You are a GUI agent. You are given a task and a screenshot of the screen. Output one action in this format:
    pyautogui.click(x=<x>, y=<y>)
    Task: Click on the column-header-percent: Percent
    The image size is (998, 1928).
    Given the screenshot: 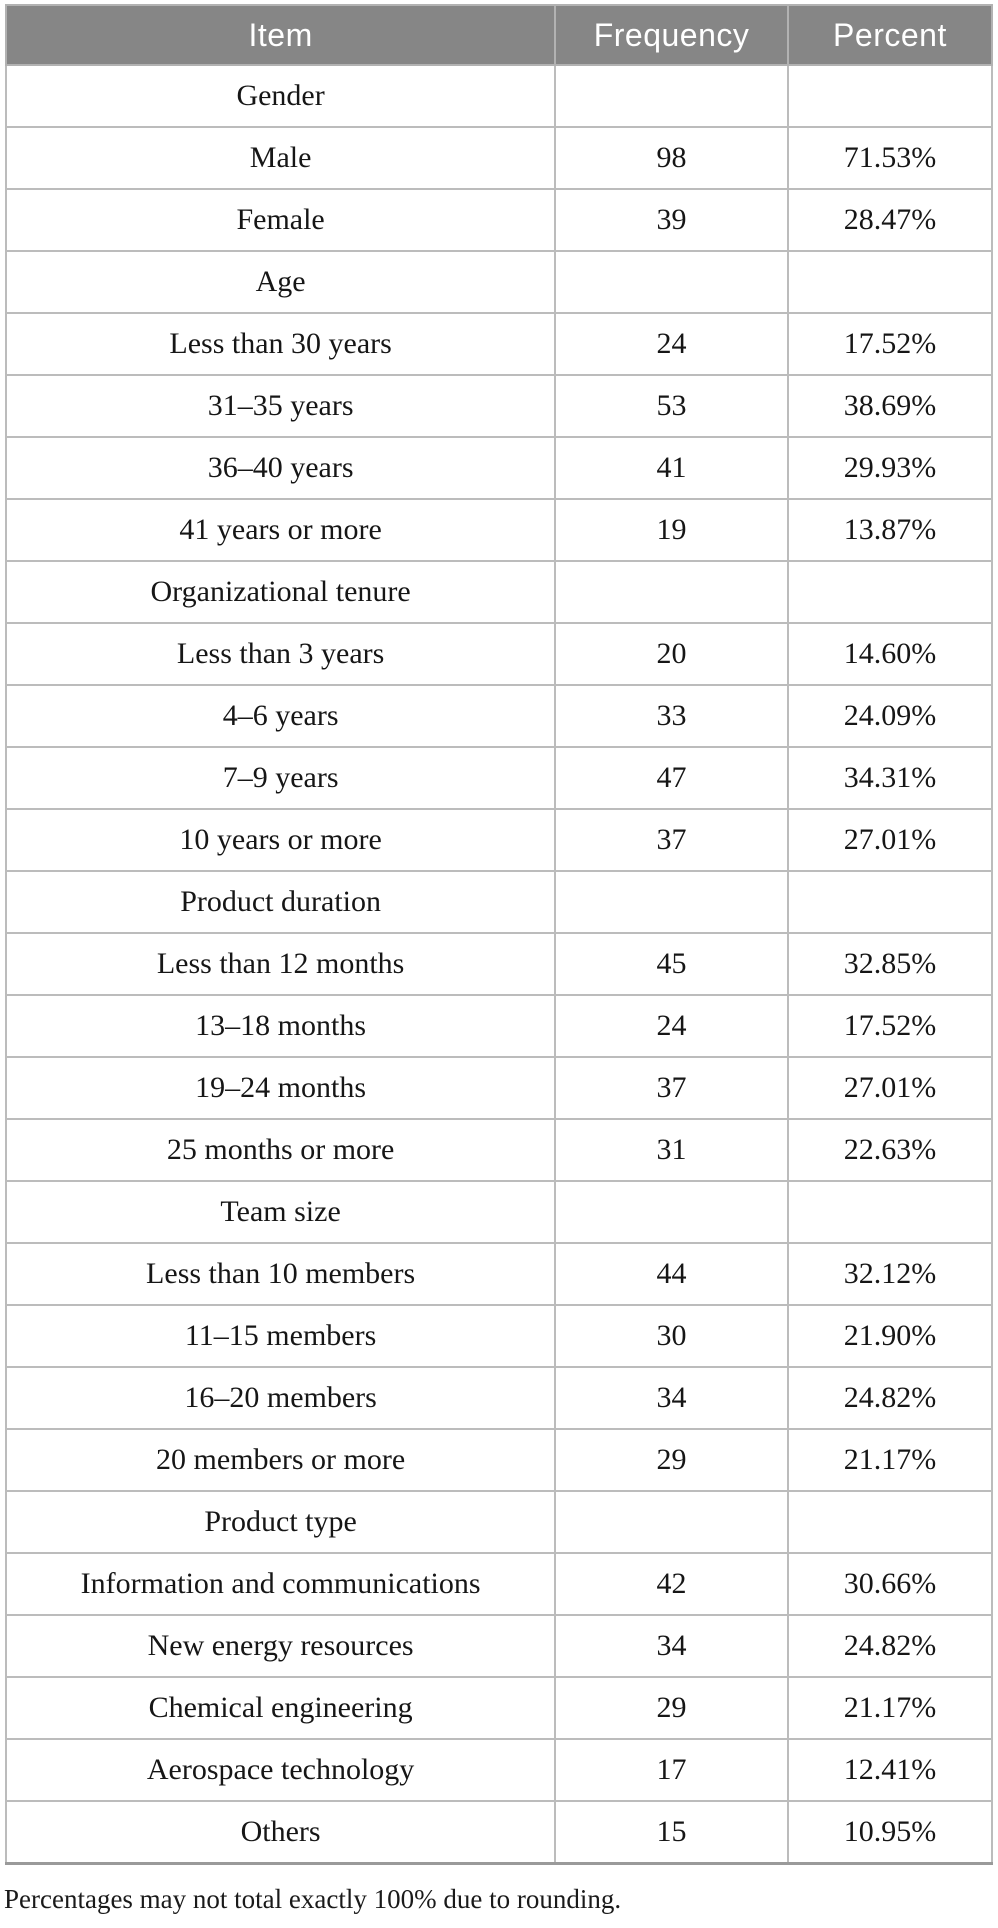 What is the action you would take?
    pyautogui.click(x=890, y=35)
    